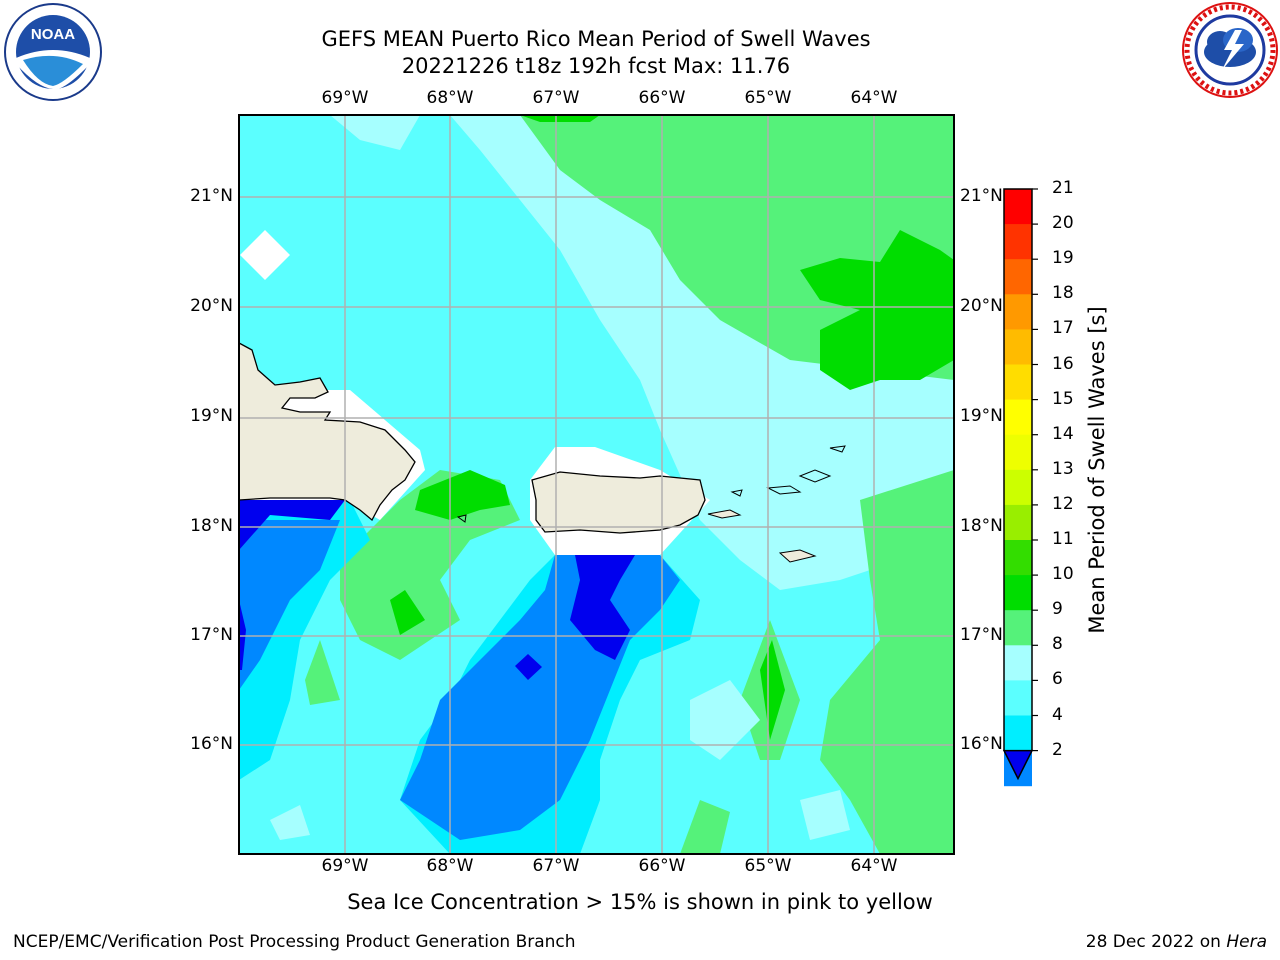 The width and height of the screenshot is (1280, 960). What do you see at coordinates (1057, 679) in the screenshot?
I see `colorbar-tick-label: 6` at bounding box center [1057, 679].